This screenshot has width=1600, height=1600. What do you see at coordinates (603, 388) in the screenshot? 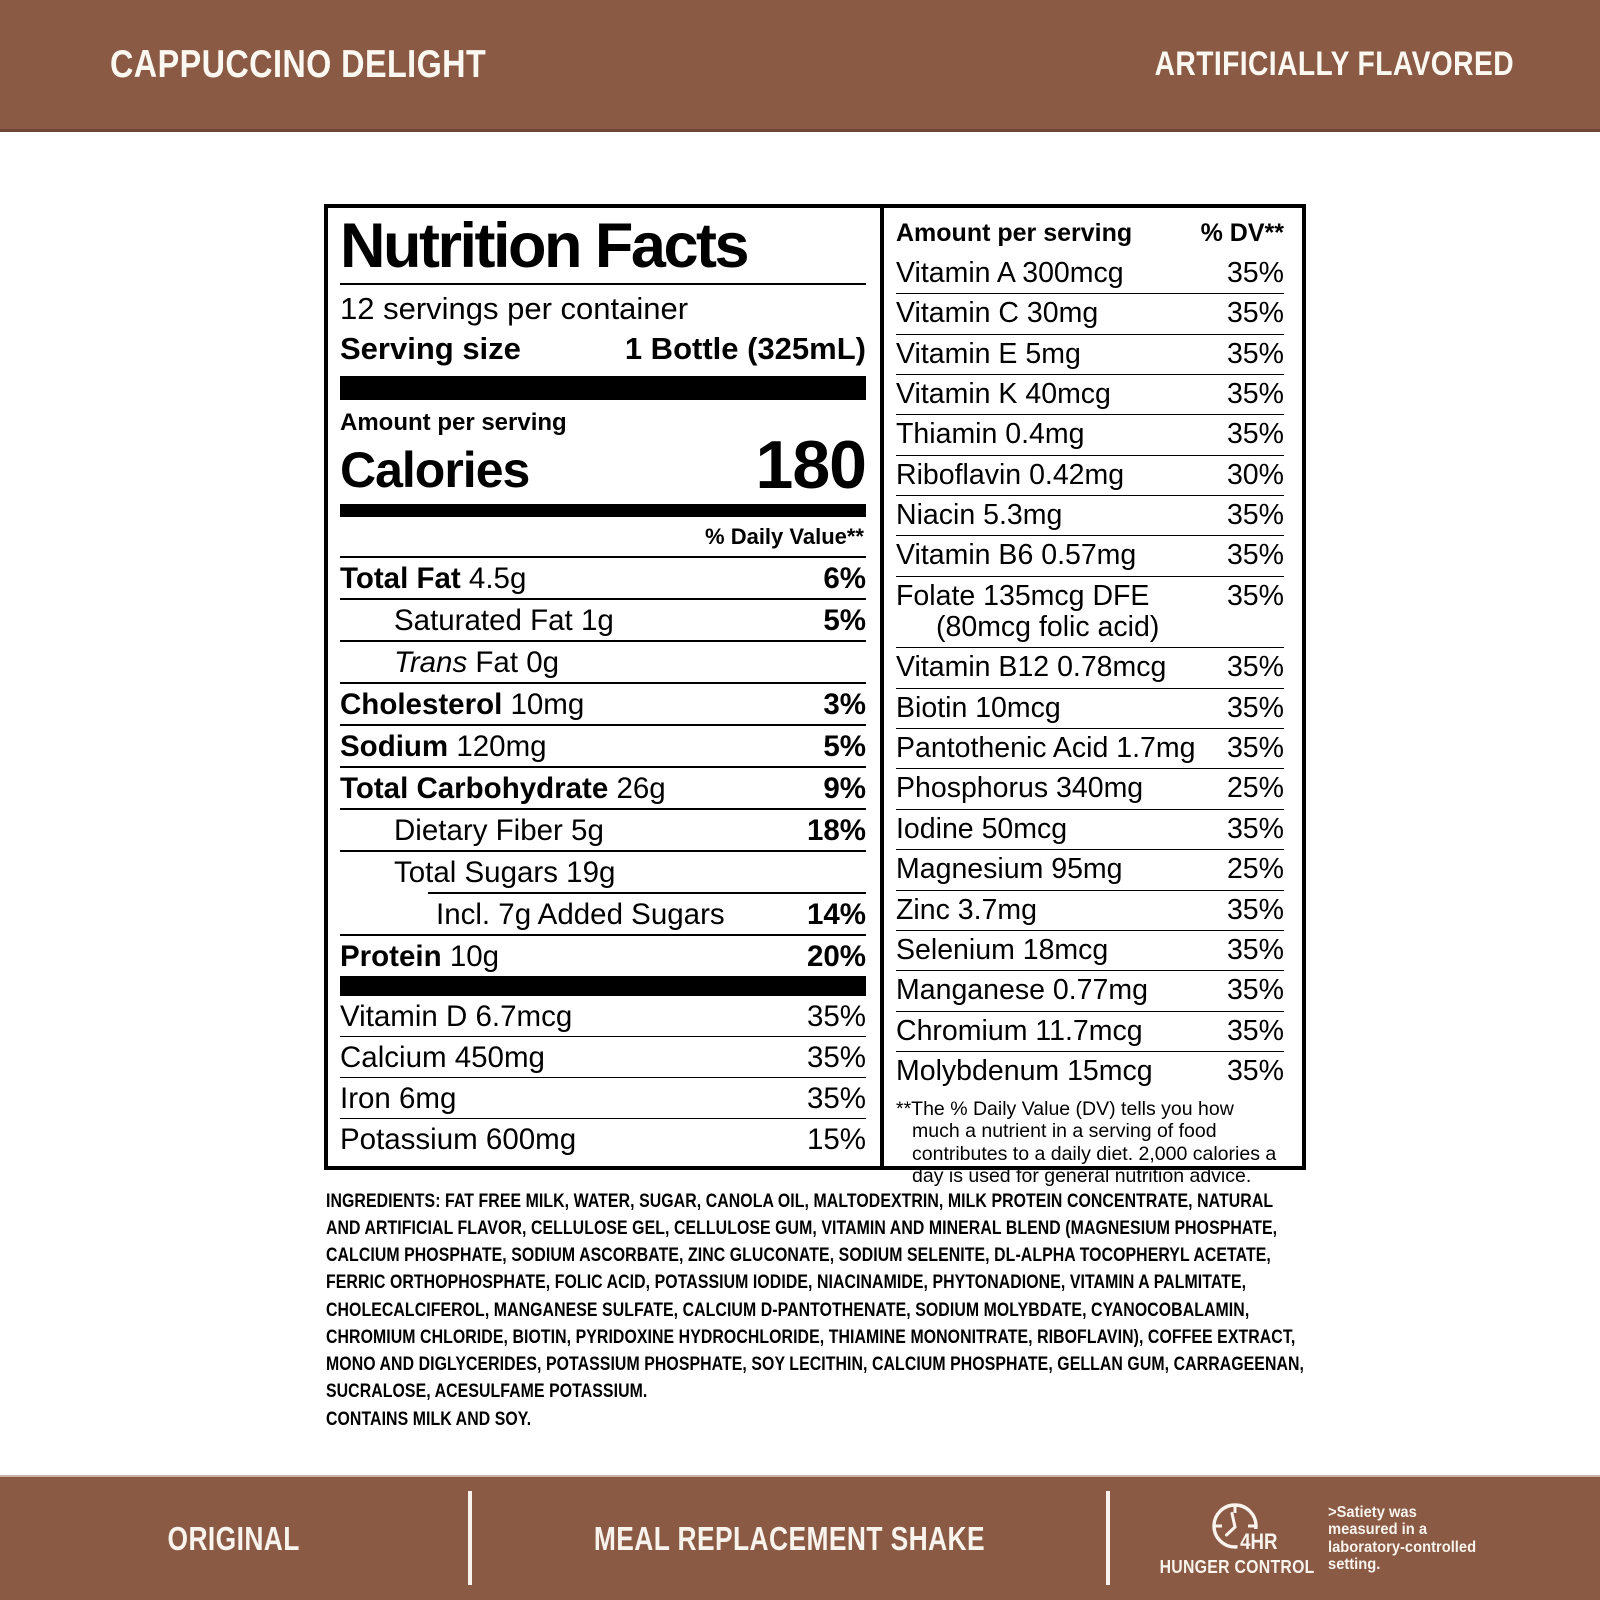
I see `thick-rule` at bounding box center [603, 388].